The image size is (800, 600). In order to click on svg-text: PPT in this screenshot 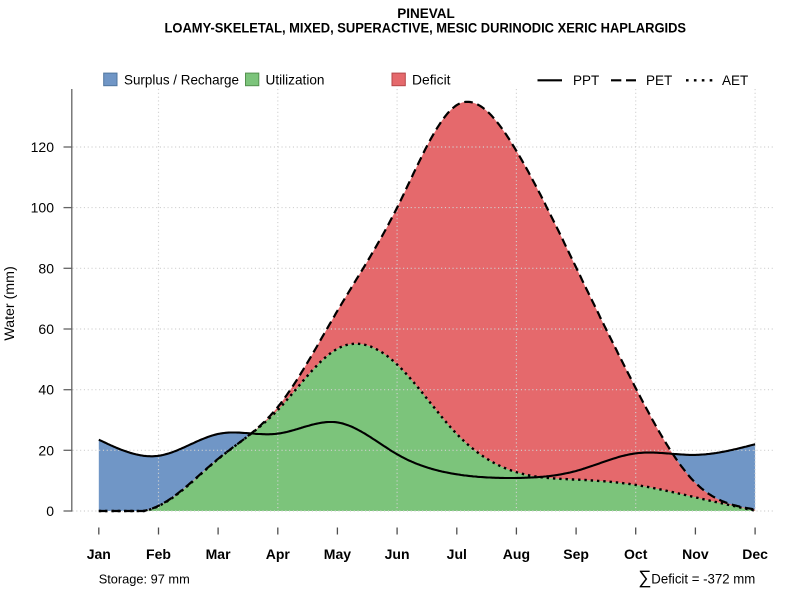, I will do `click(586, 80)`.